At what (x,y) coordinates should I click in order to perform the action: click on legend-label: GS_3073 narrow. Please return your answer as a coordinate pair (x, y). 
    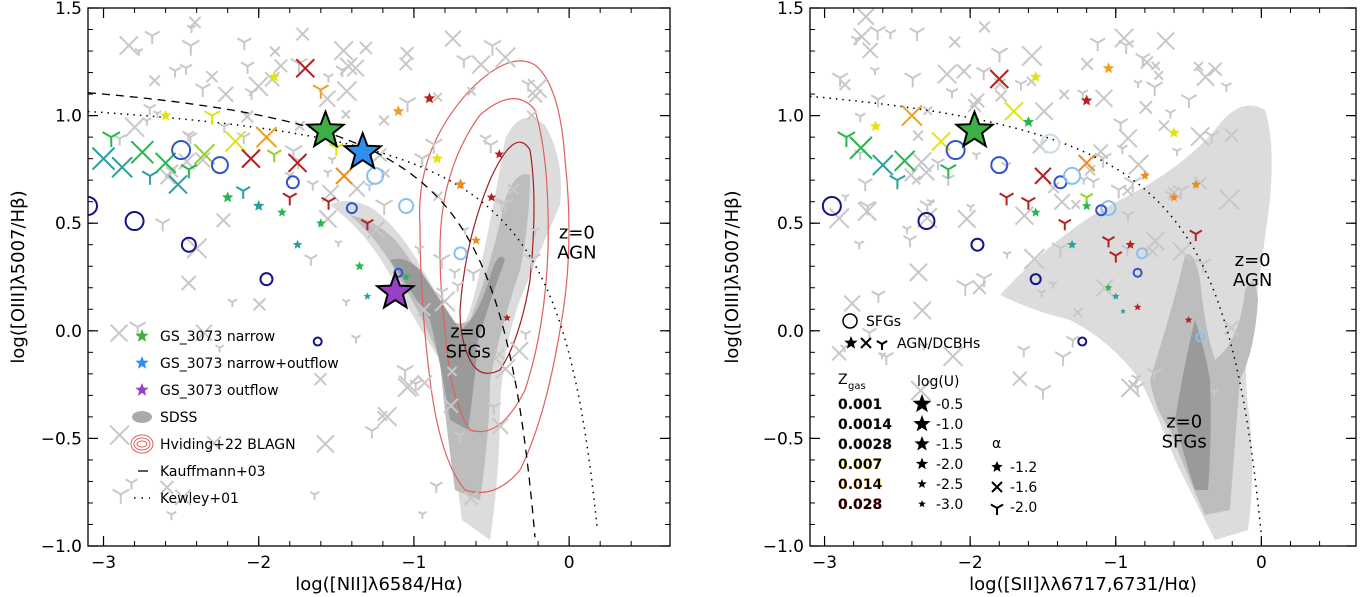
    Looking at the image, I should click on (217, 337).